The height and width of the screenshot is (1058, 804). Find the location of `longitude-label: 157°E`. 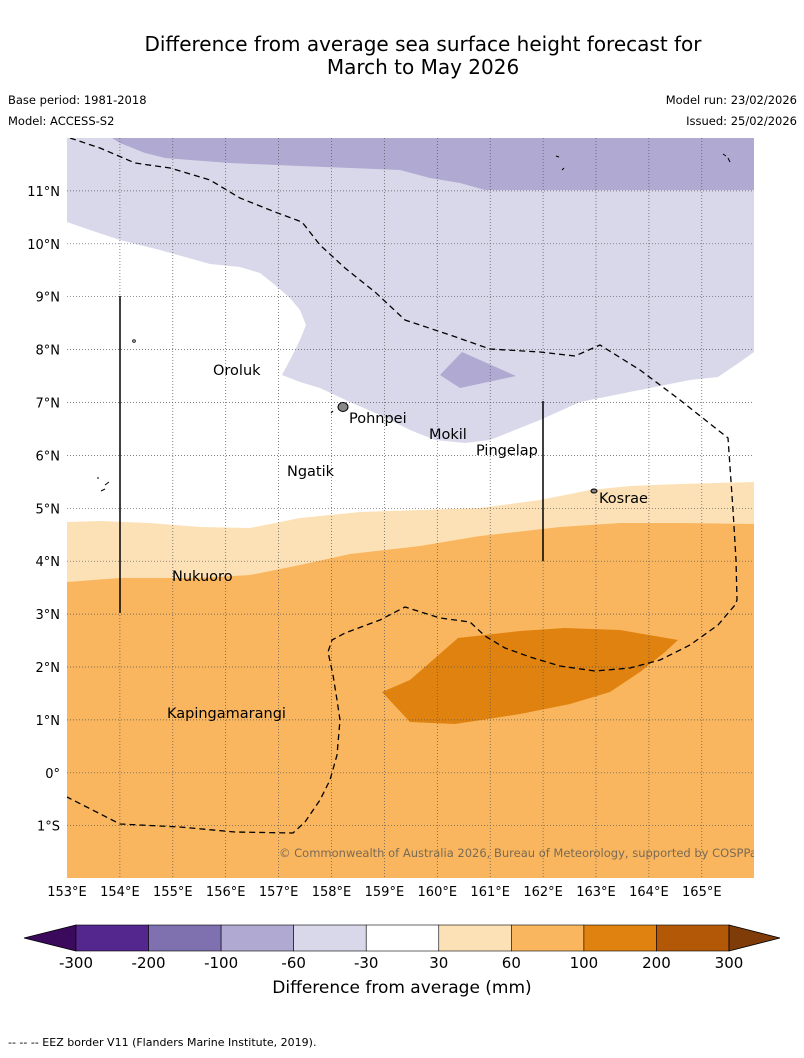

longitude-label: 157°E is located at coordinates (279, 892).